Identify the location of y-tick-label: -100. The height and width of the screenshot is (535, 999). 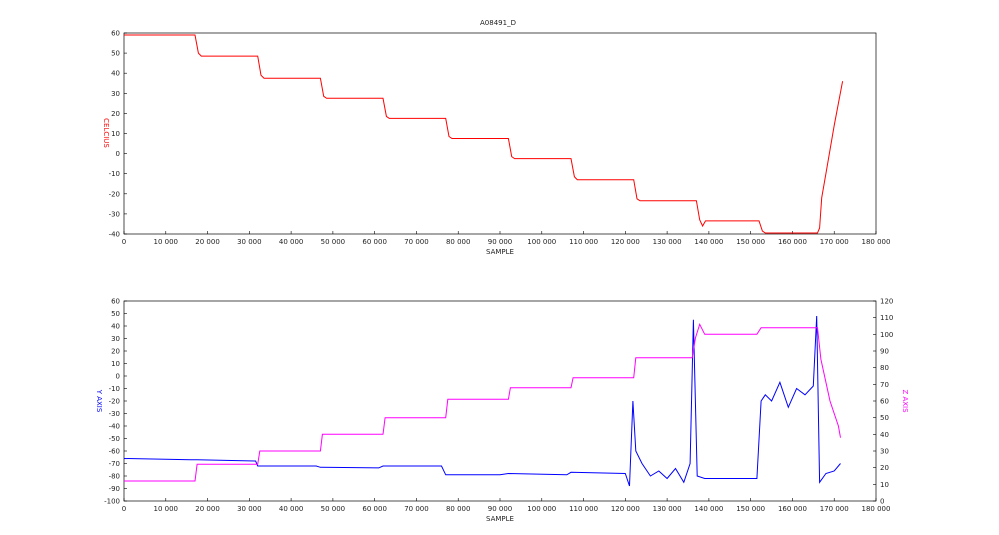
(112, 502).